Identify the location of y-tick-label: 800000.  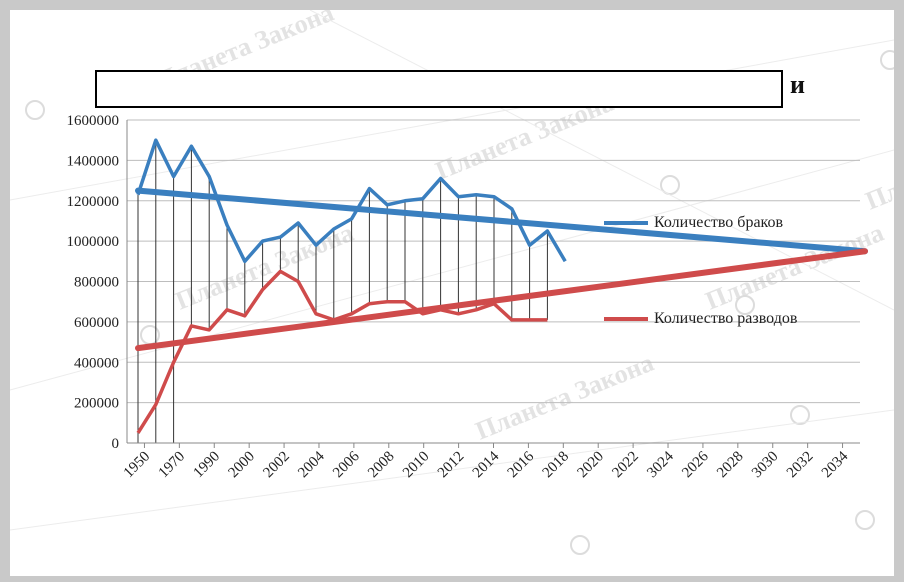
(96, 283).